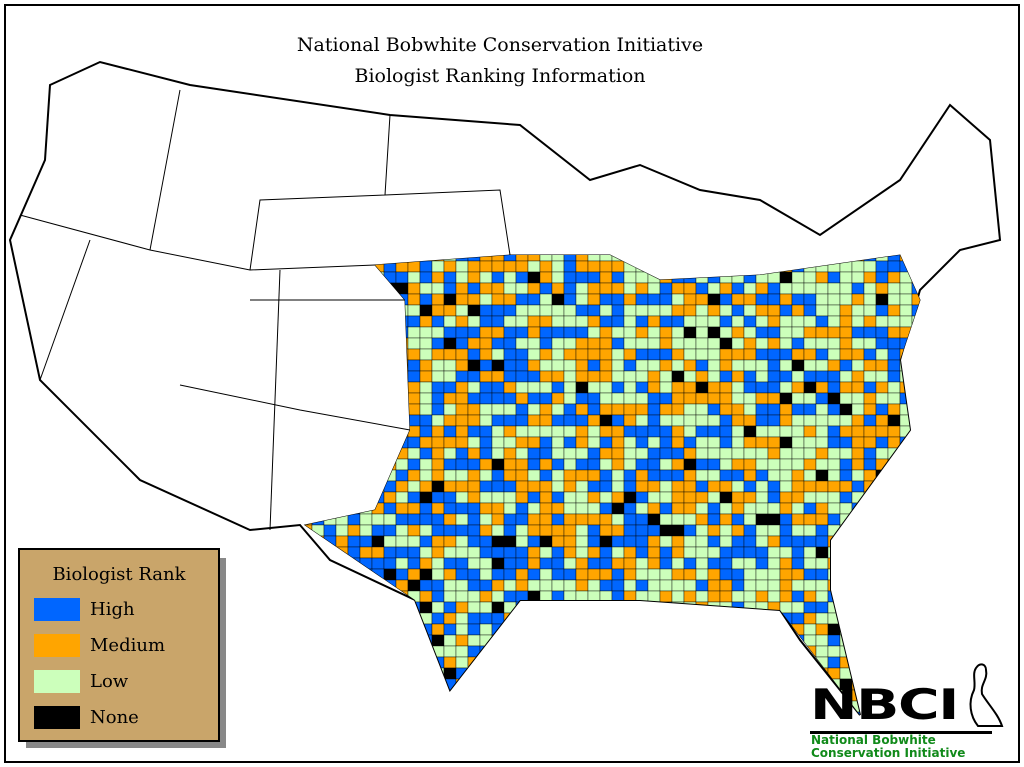 Image resolution: width=1024 pixels, height=767 pixels. I want to click on legend-label: High, so click(112, 609).